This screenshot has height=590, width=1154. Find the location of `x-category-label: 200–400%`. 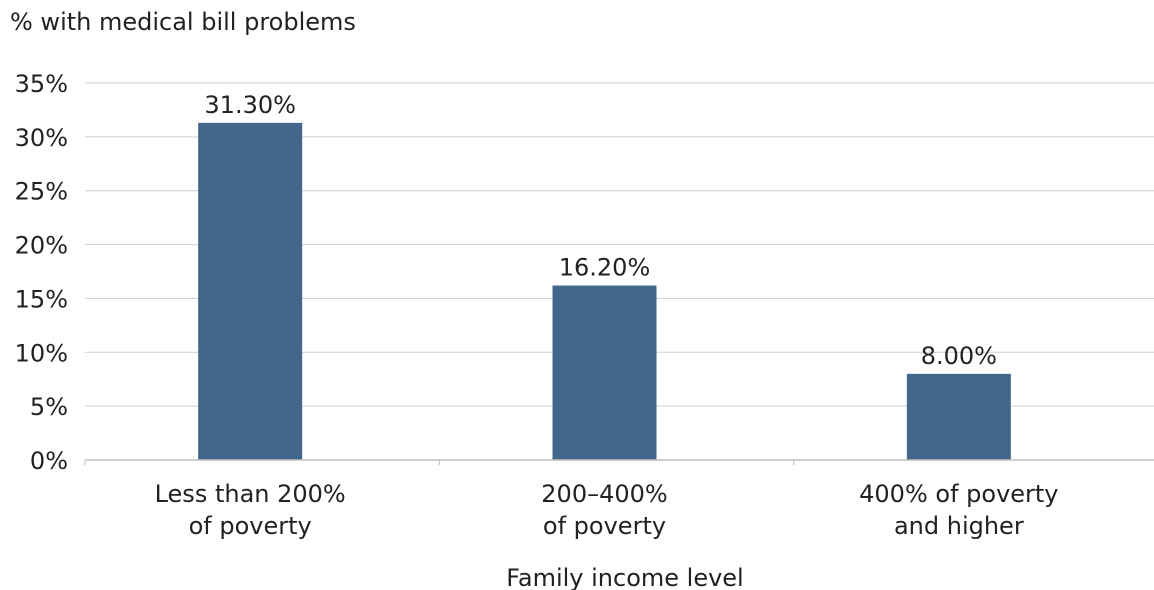

x-category-label: 200–400% is located at coordinates (604, 494).